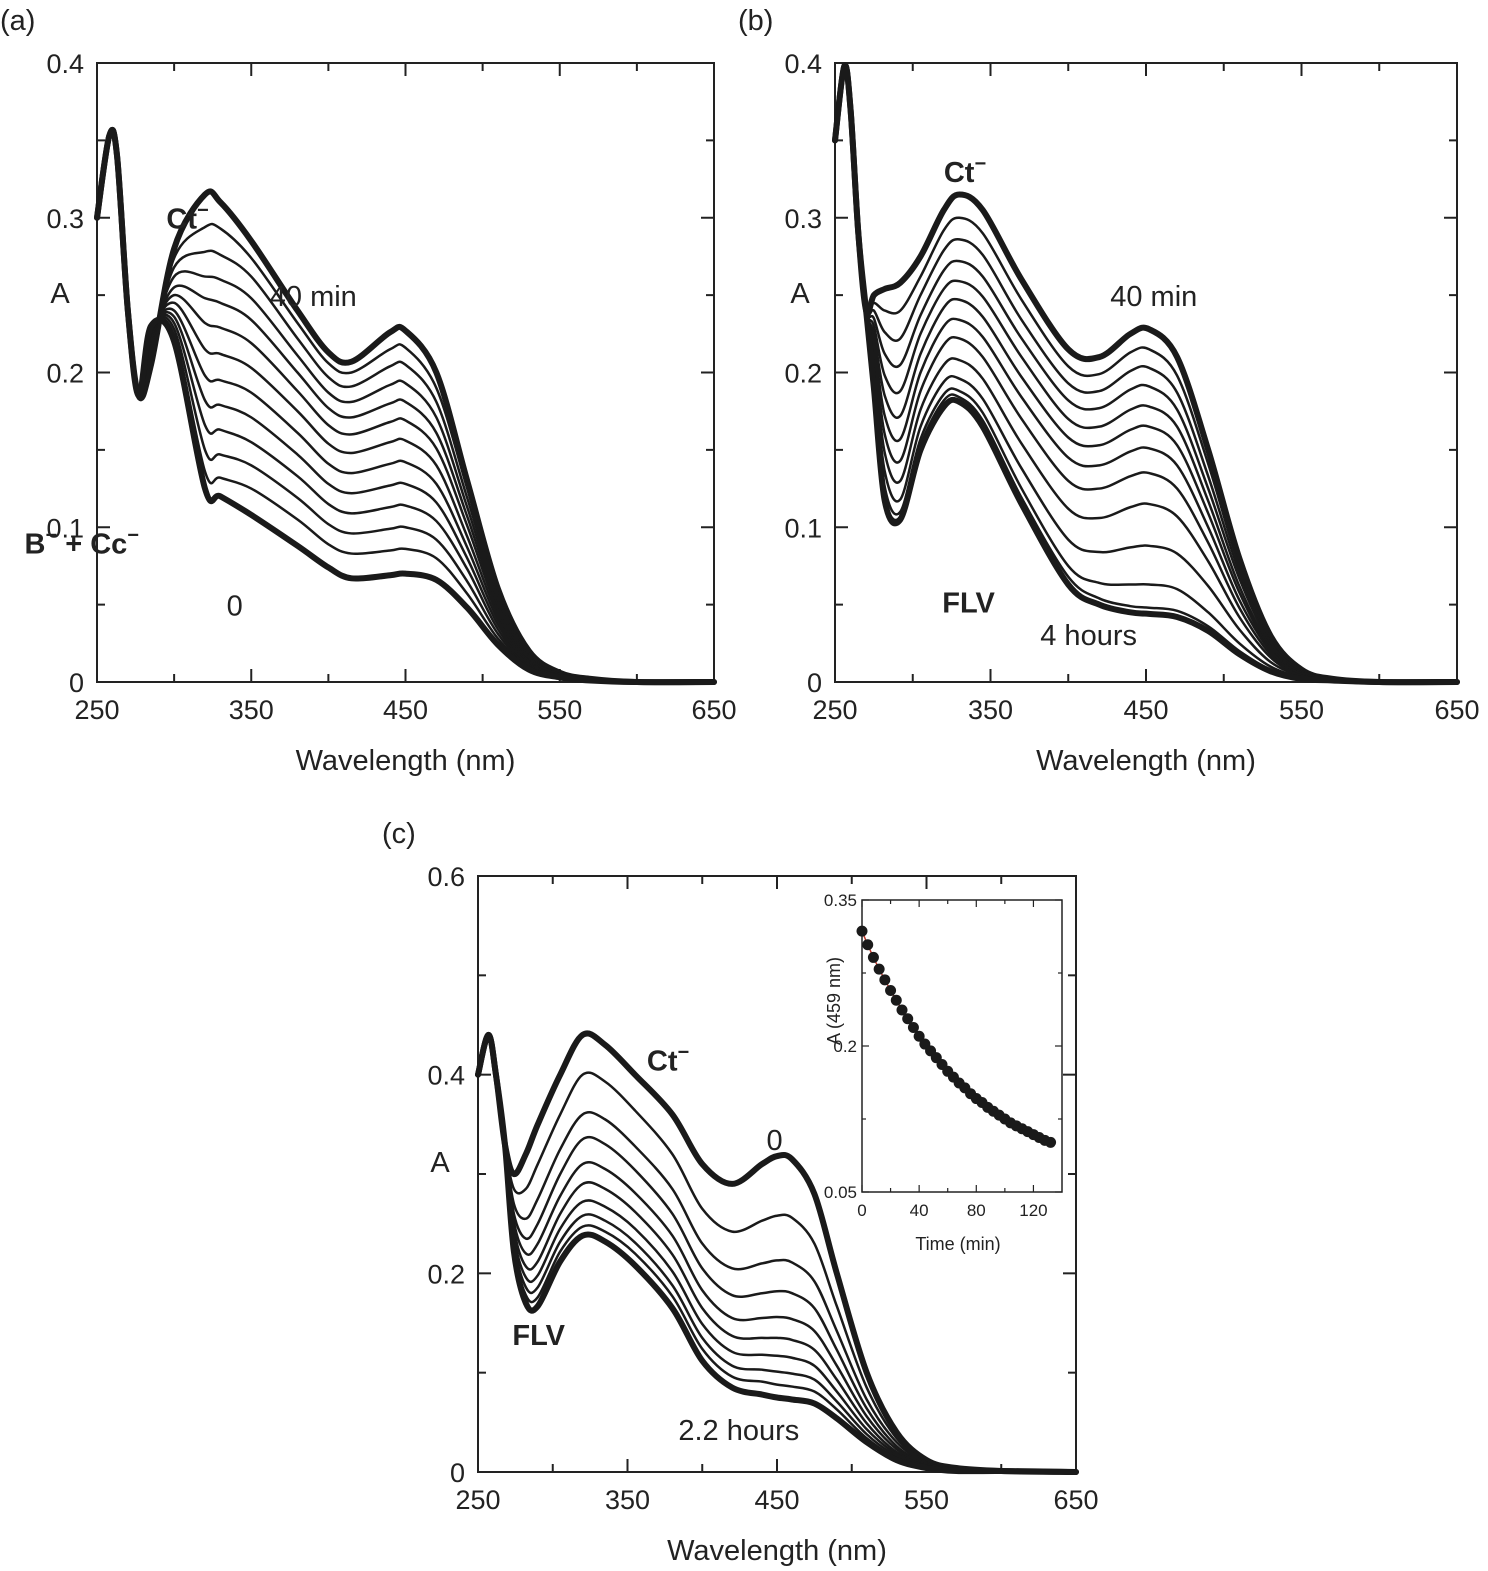  I want to click on annotation: 4 hours, so click(1088, 636).